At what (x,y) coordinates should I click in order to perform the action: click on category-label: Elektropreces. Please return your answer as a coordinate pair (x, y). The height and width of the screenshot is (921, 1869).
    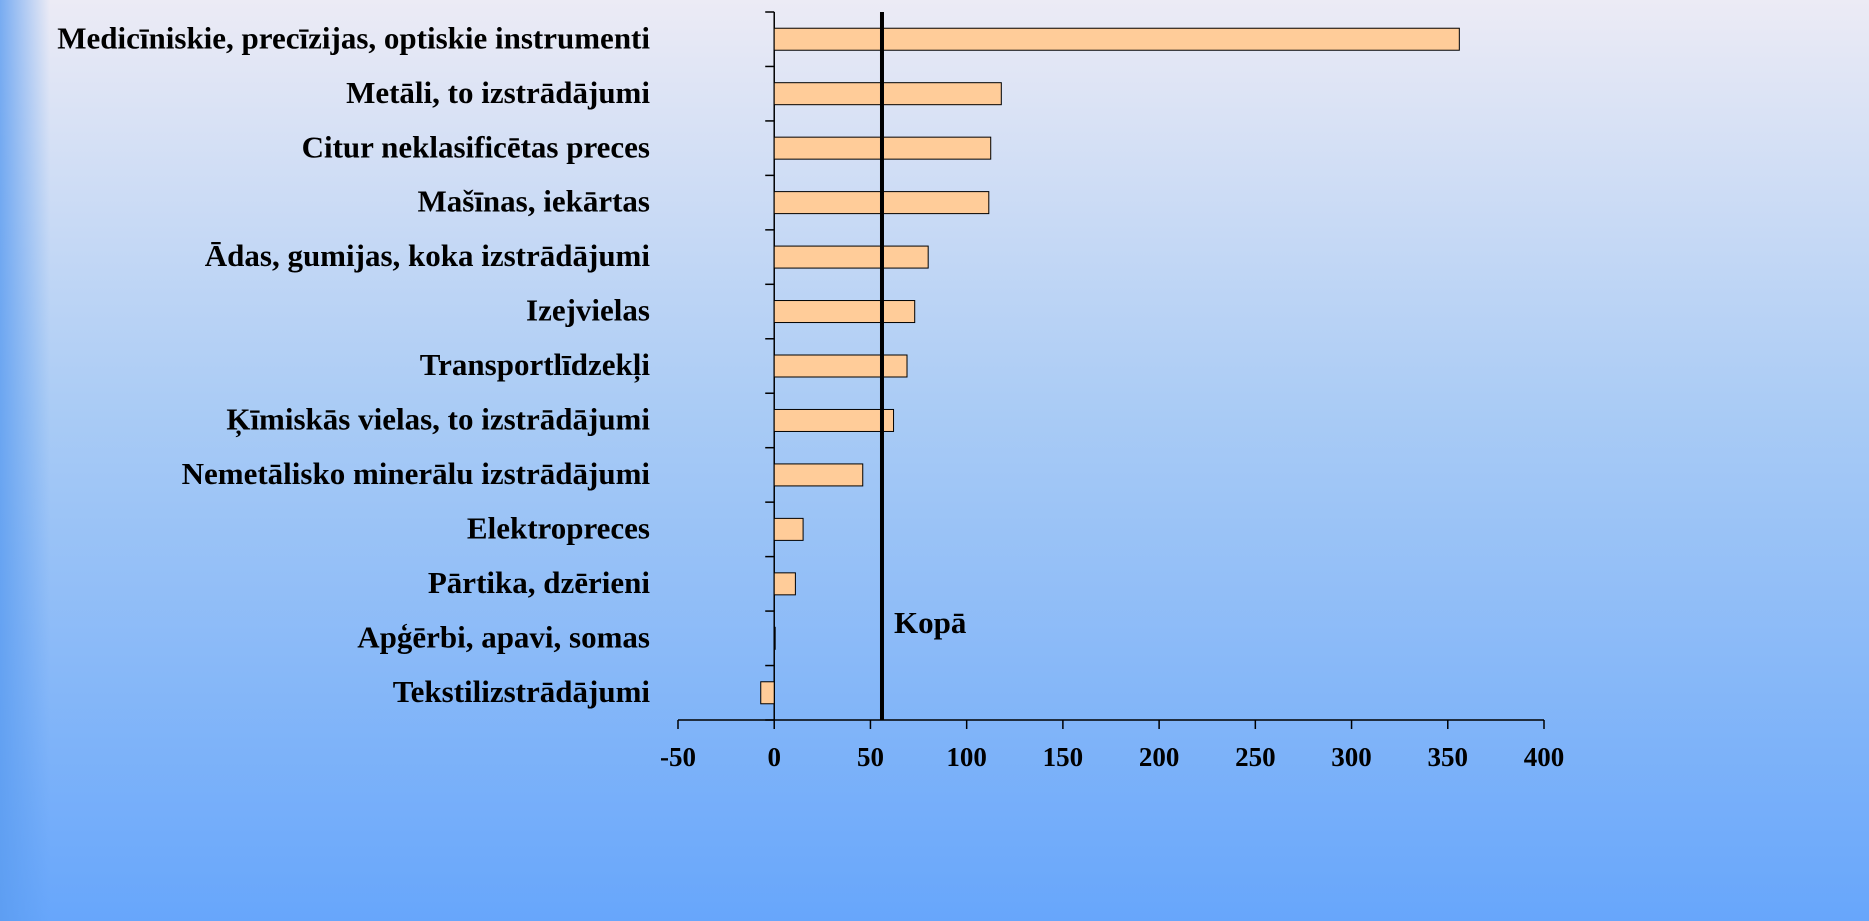
    Looking at the image, I should click on (558, 527).